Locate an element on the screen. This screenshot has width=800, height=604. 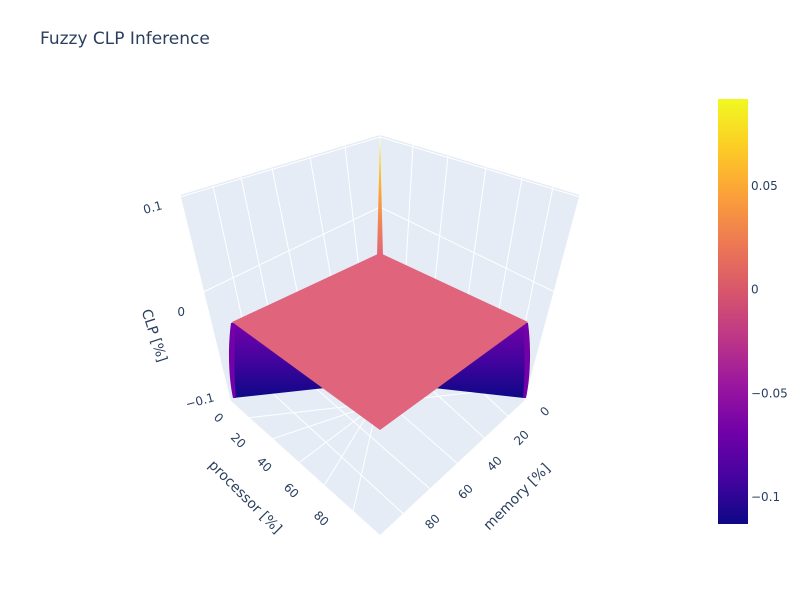
x-tick-label: 60 is located at coordinates (291, 490).